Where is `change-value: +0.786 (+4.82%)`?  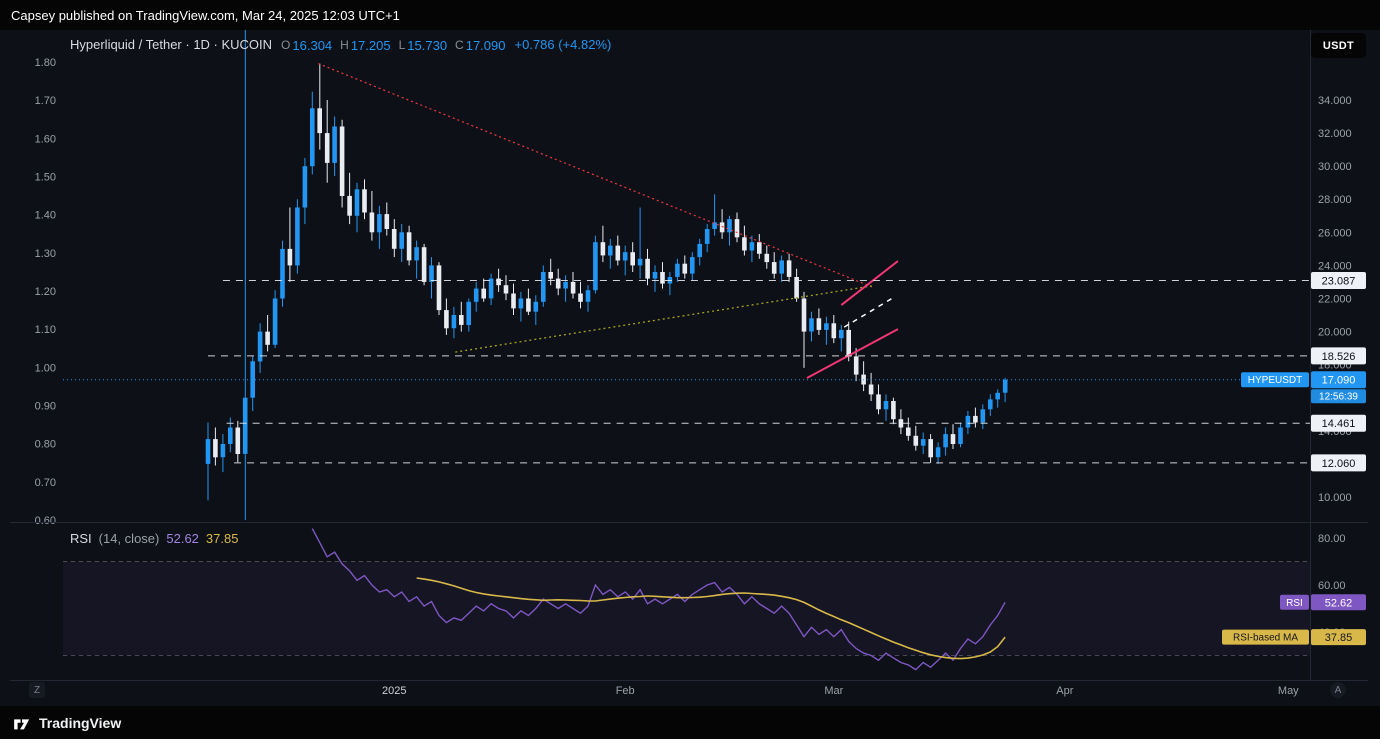
change-value: +0.786 (+4.82%) is located at coordinates (563, 44).